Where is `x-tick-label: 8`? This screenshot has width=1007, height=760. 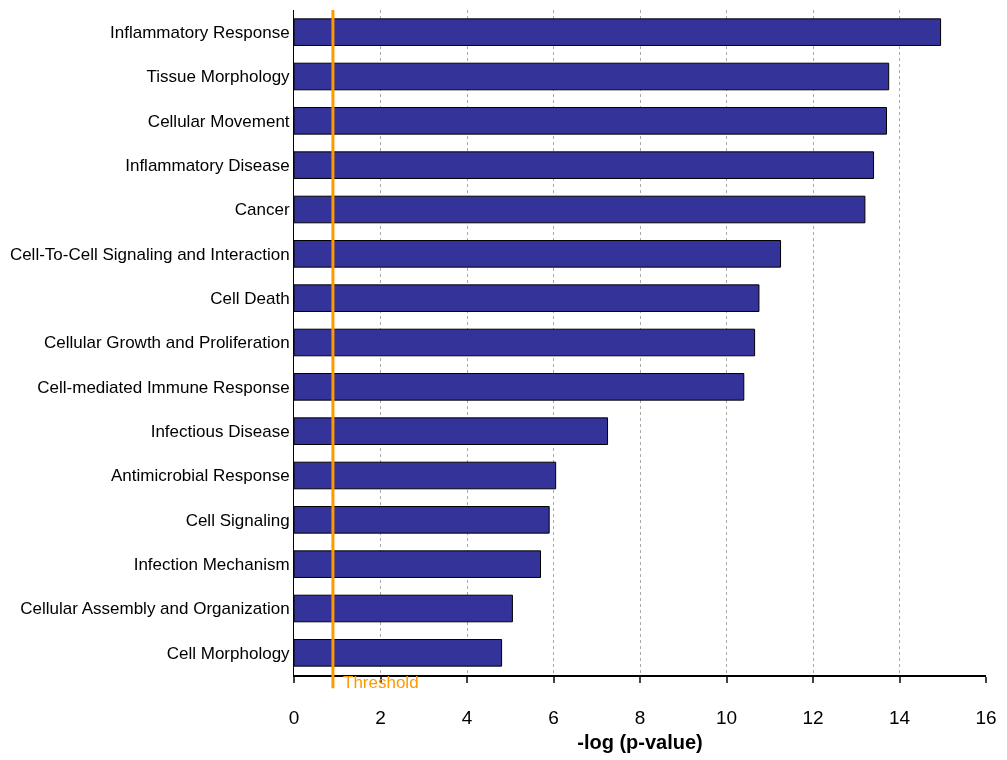 x-tick-label: 8 is located at coordinates (640, 717).